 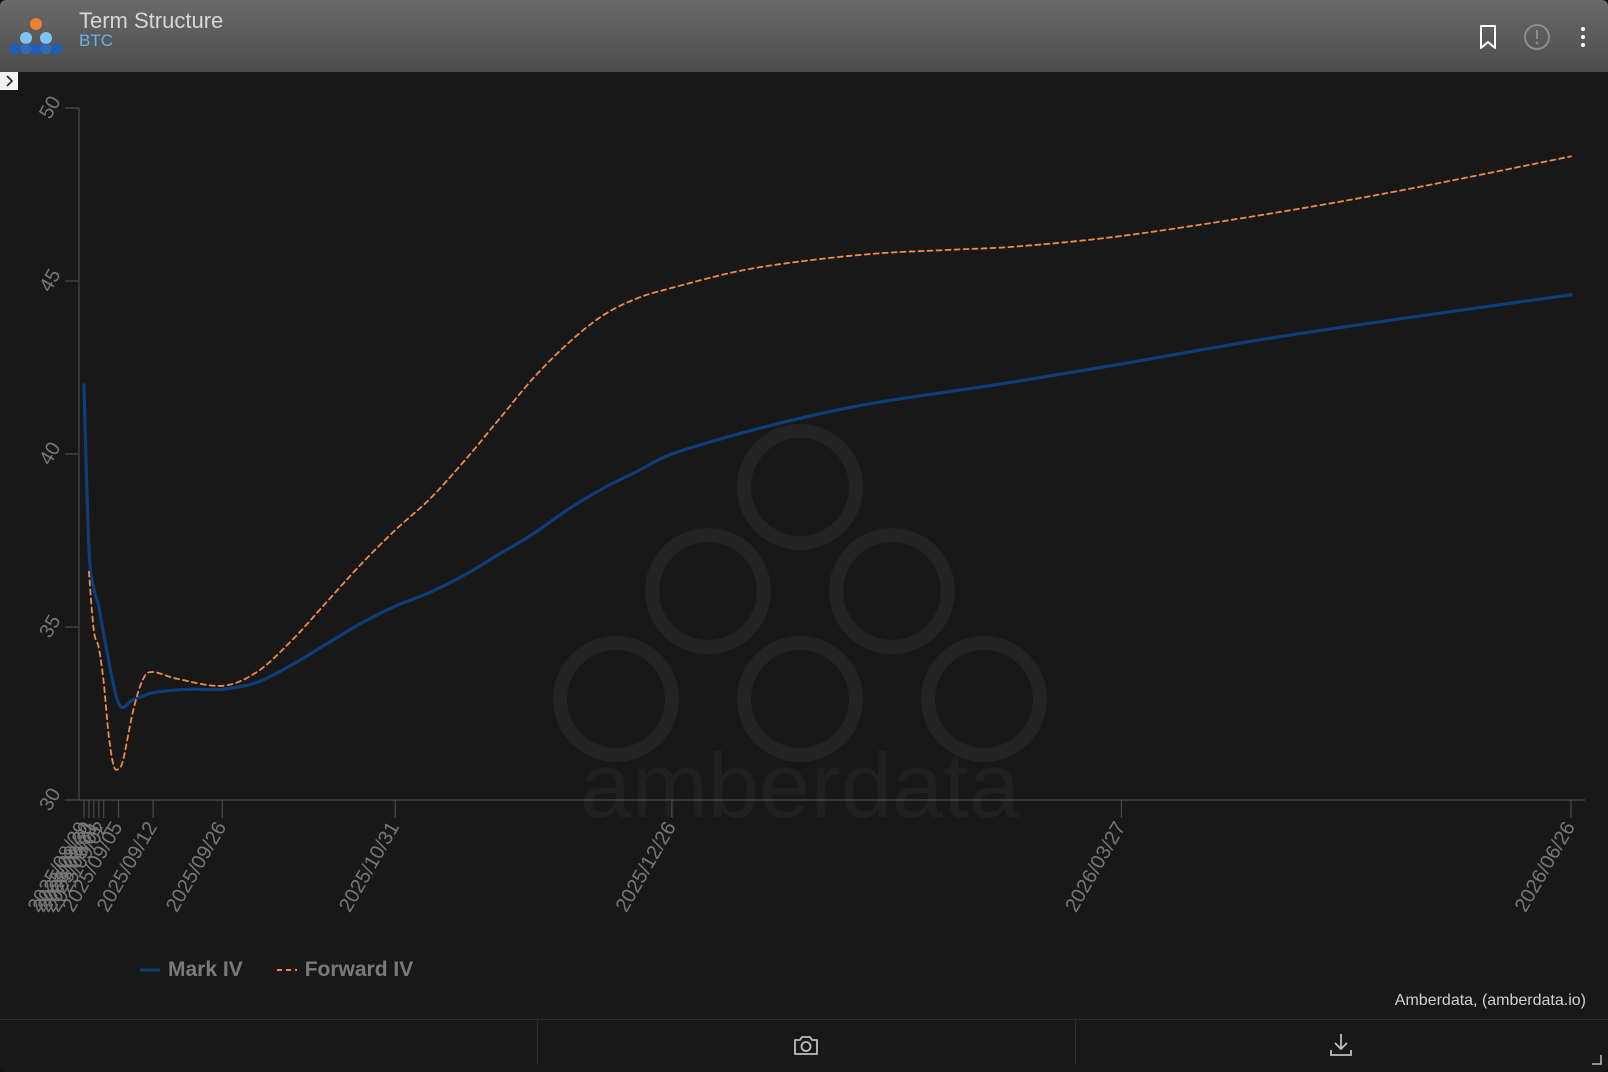 I want to click on legend-item-mark-iv: Mark IV, so click(x=191, y=970).